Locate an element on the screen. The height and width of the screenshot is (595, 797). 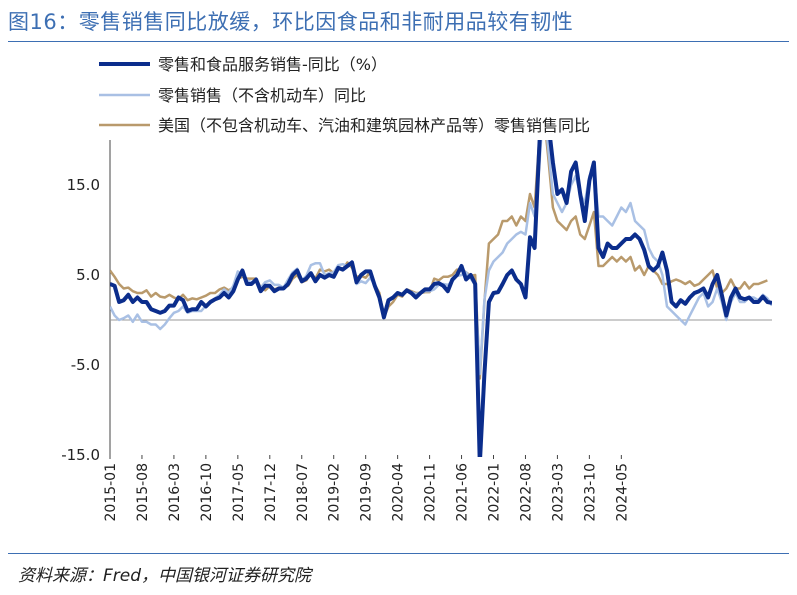
x-tick-label: 2023-03 is located at coordinates (558, 492).